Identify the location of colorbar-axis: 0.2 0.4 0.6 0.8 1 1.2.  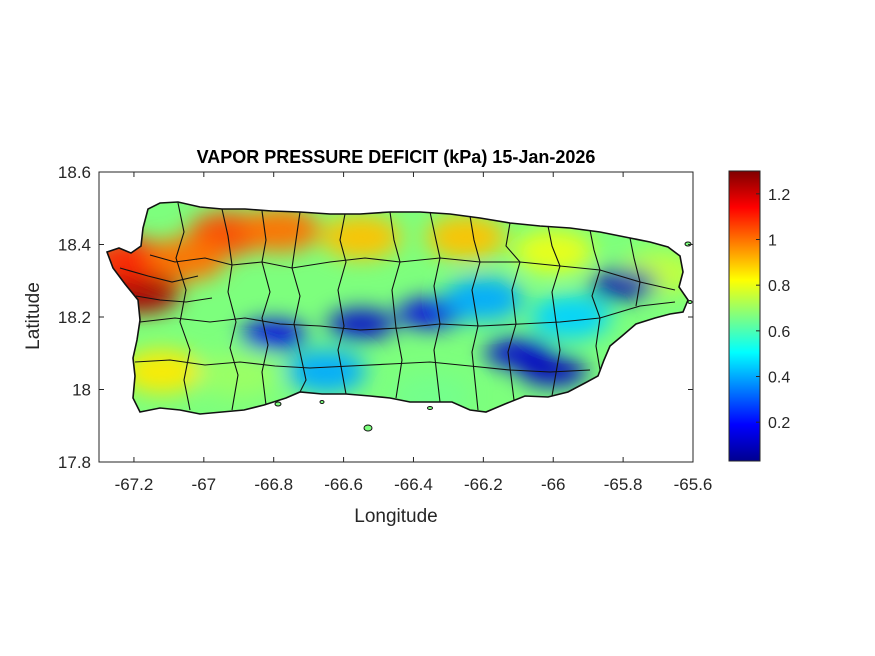
(773, 309).